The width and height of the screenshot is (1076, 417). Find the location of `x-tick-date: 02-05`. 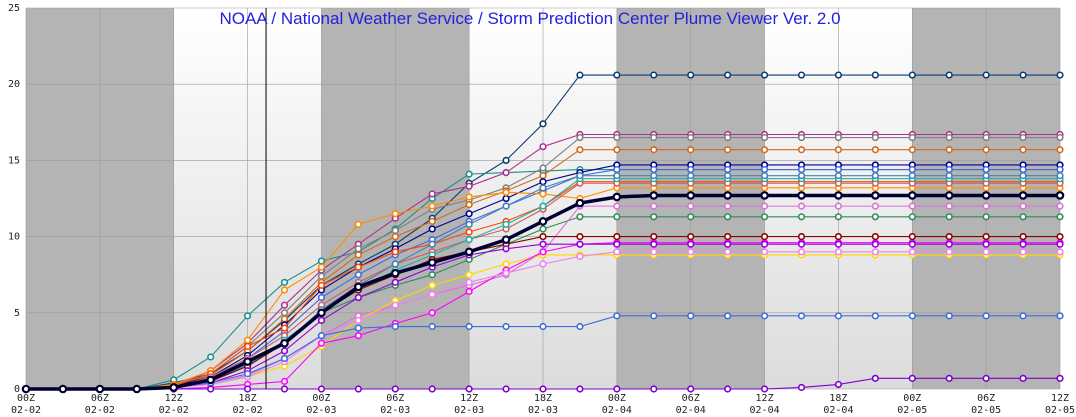

x-tick-date: 02-05 is located at coordinates (912, 410).